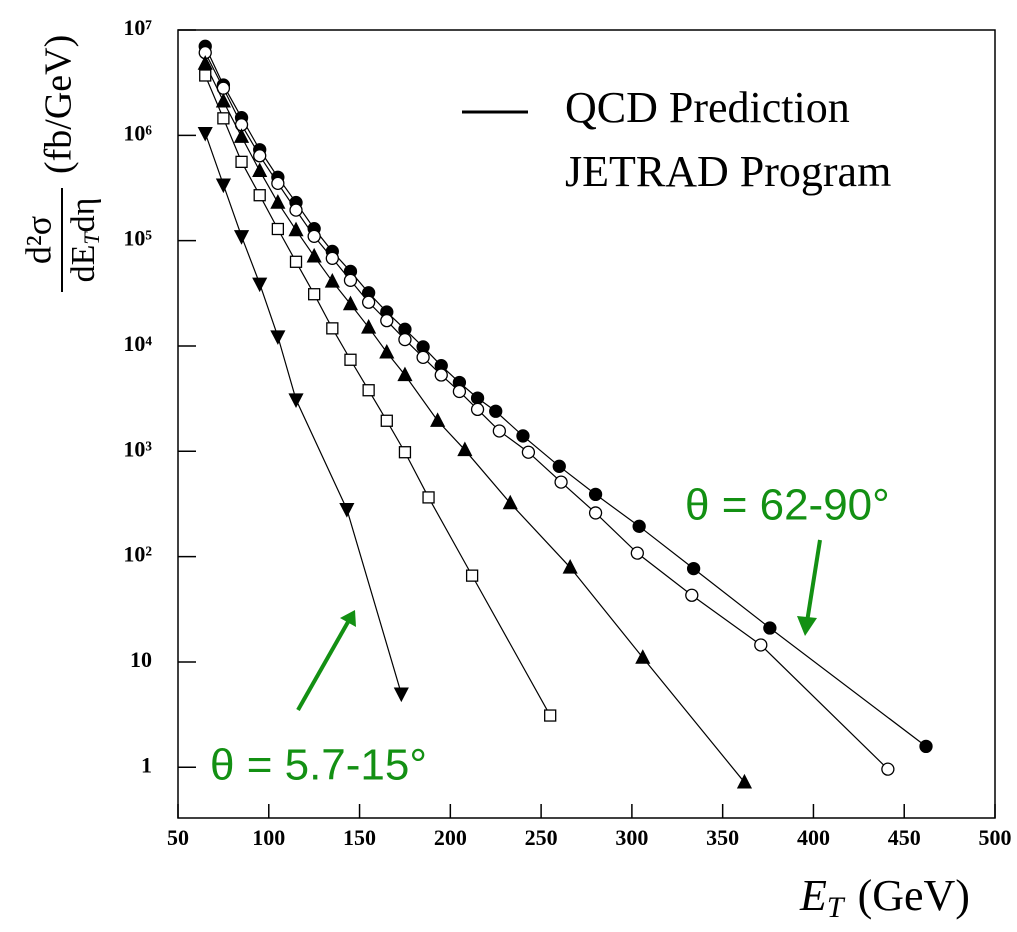 The height and width of the screenshot is (932, 1017). What do you see at coordinates (137, 27) in the screenshot?
I see `y-tick-label: 10⁷` at bounding box center [137, 27].